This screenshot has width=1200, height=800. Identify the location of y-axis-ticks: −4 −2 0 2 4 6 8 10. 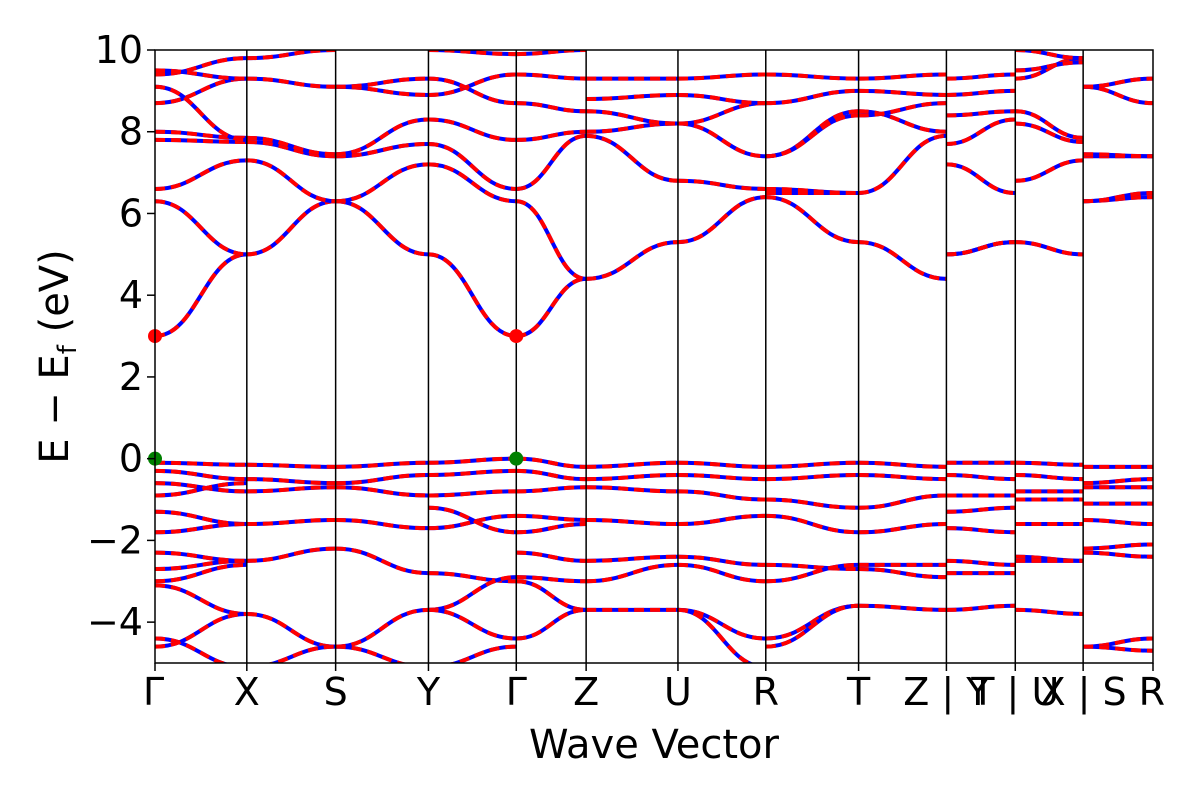
(121, 336).